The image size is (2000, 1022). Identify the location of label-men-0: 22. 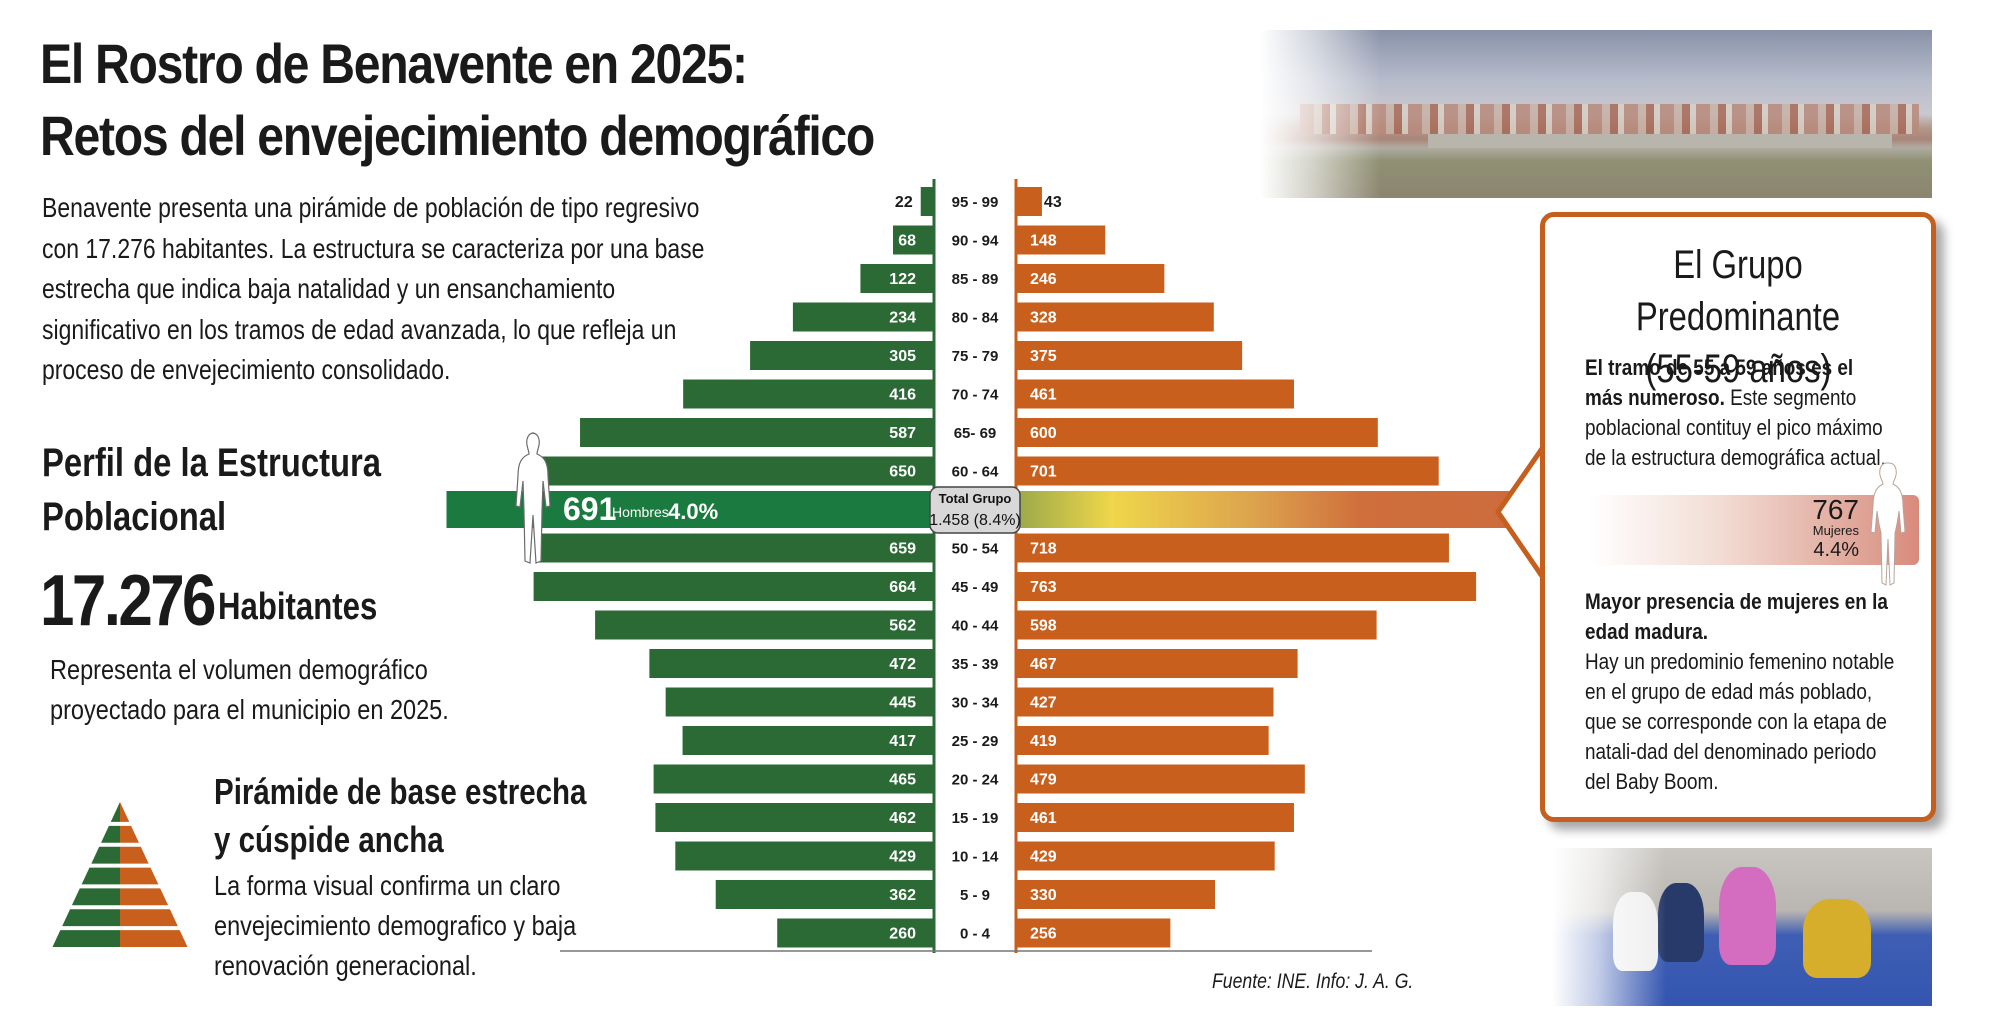
(904, 202).